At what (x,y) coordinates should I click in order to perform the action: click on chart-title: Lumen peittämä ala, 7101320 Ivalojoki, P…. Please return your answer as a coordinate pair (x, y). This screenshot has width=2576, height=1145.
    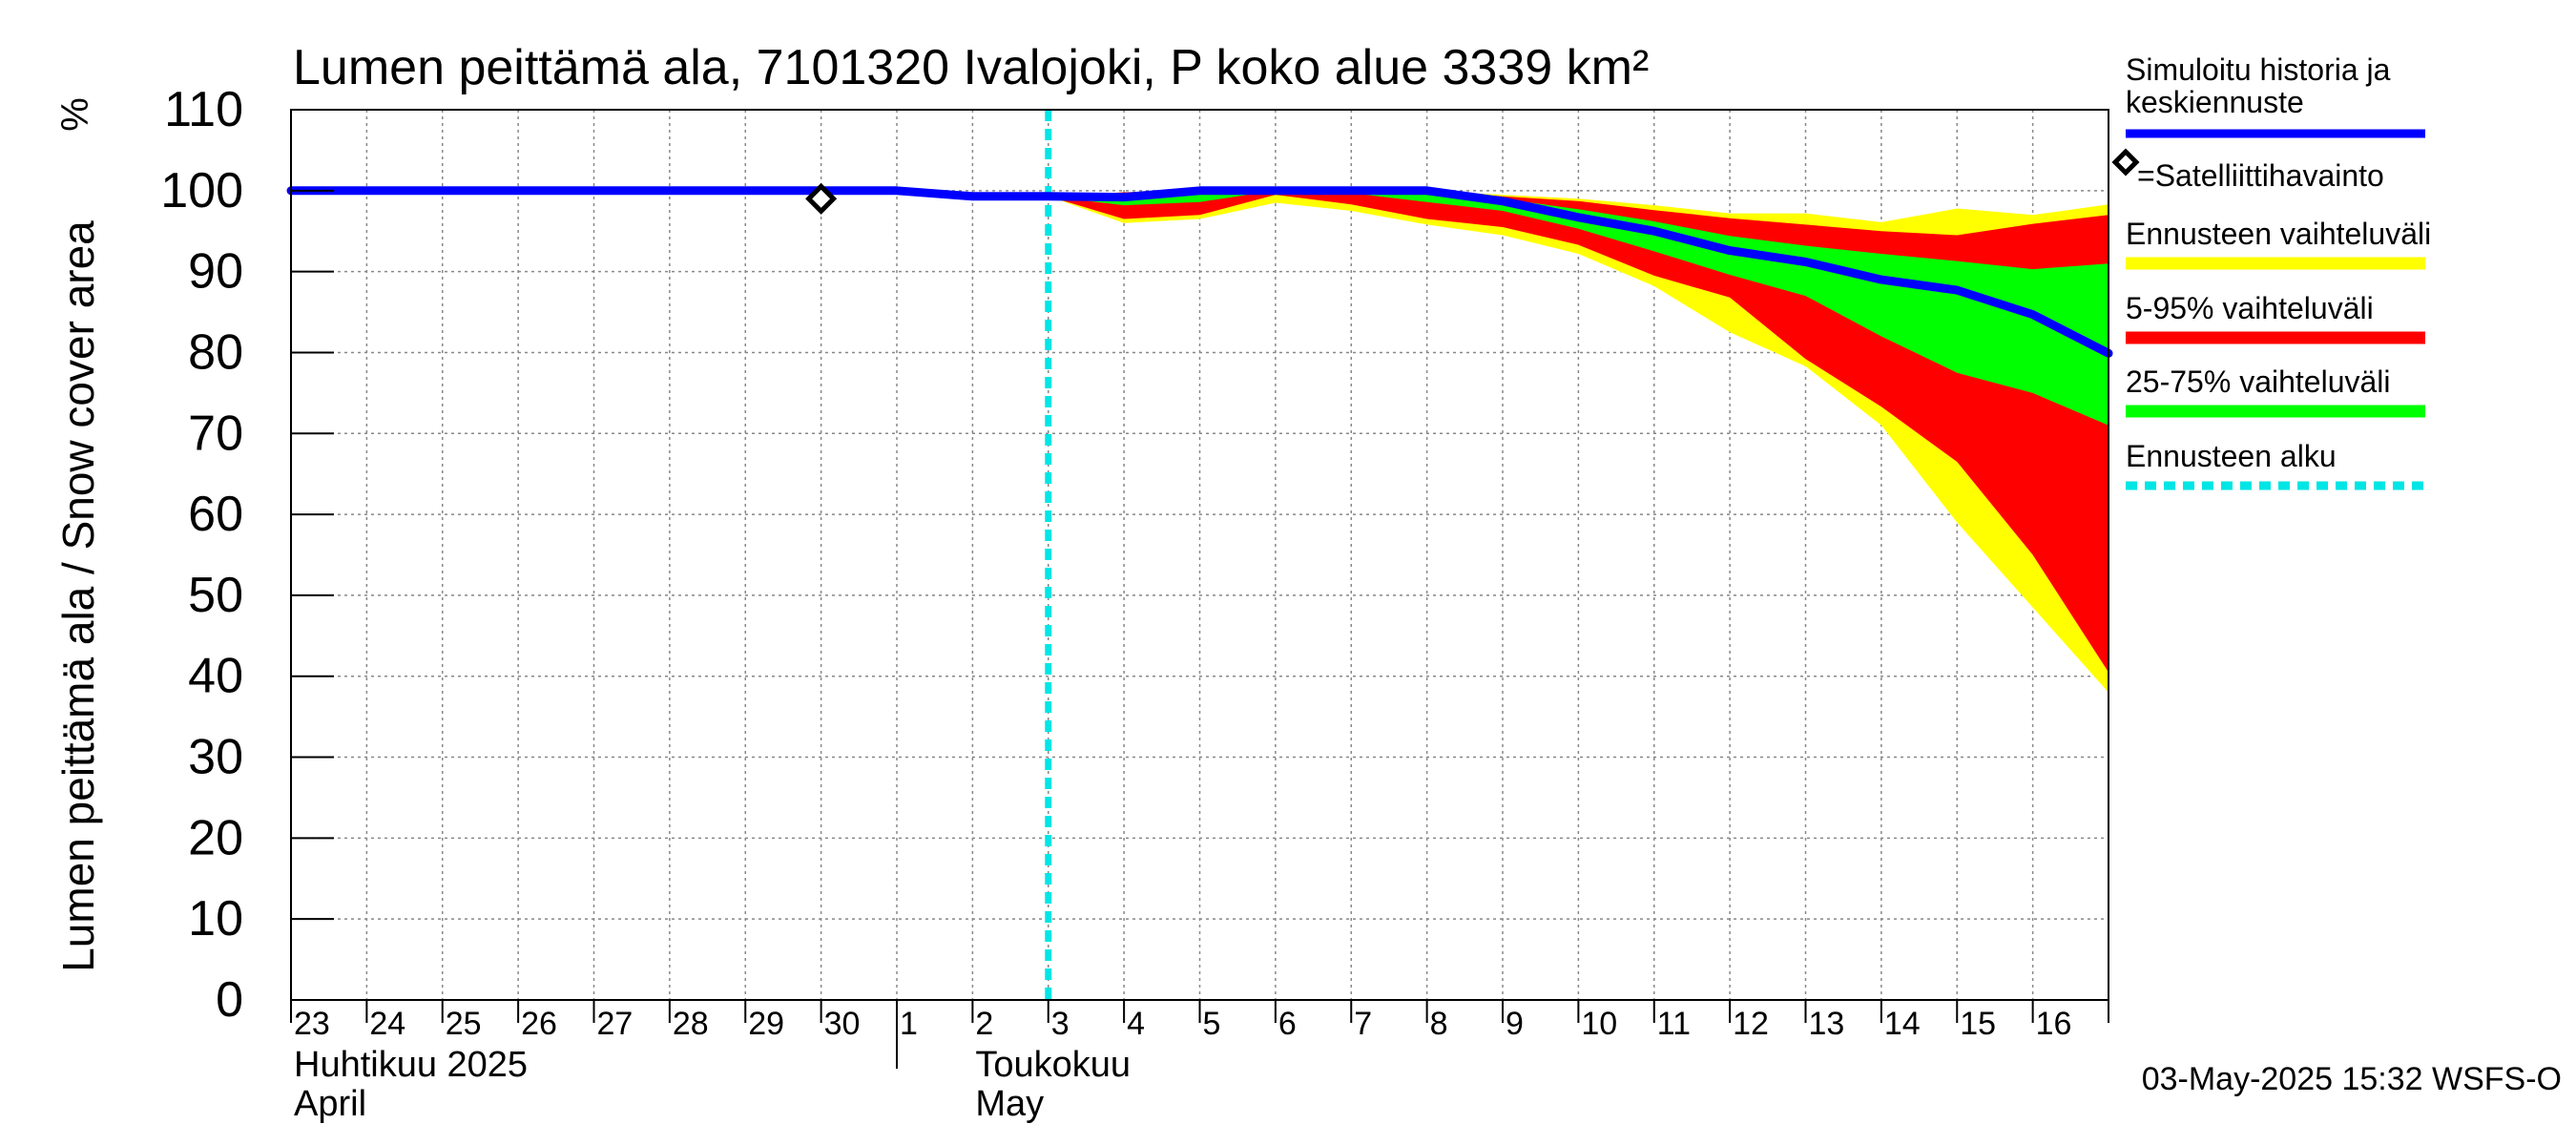
    Looking at the image, I should click on (971, 67).